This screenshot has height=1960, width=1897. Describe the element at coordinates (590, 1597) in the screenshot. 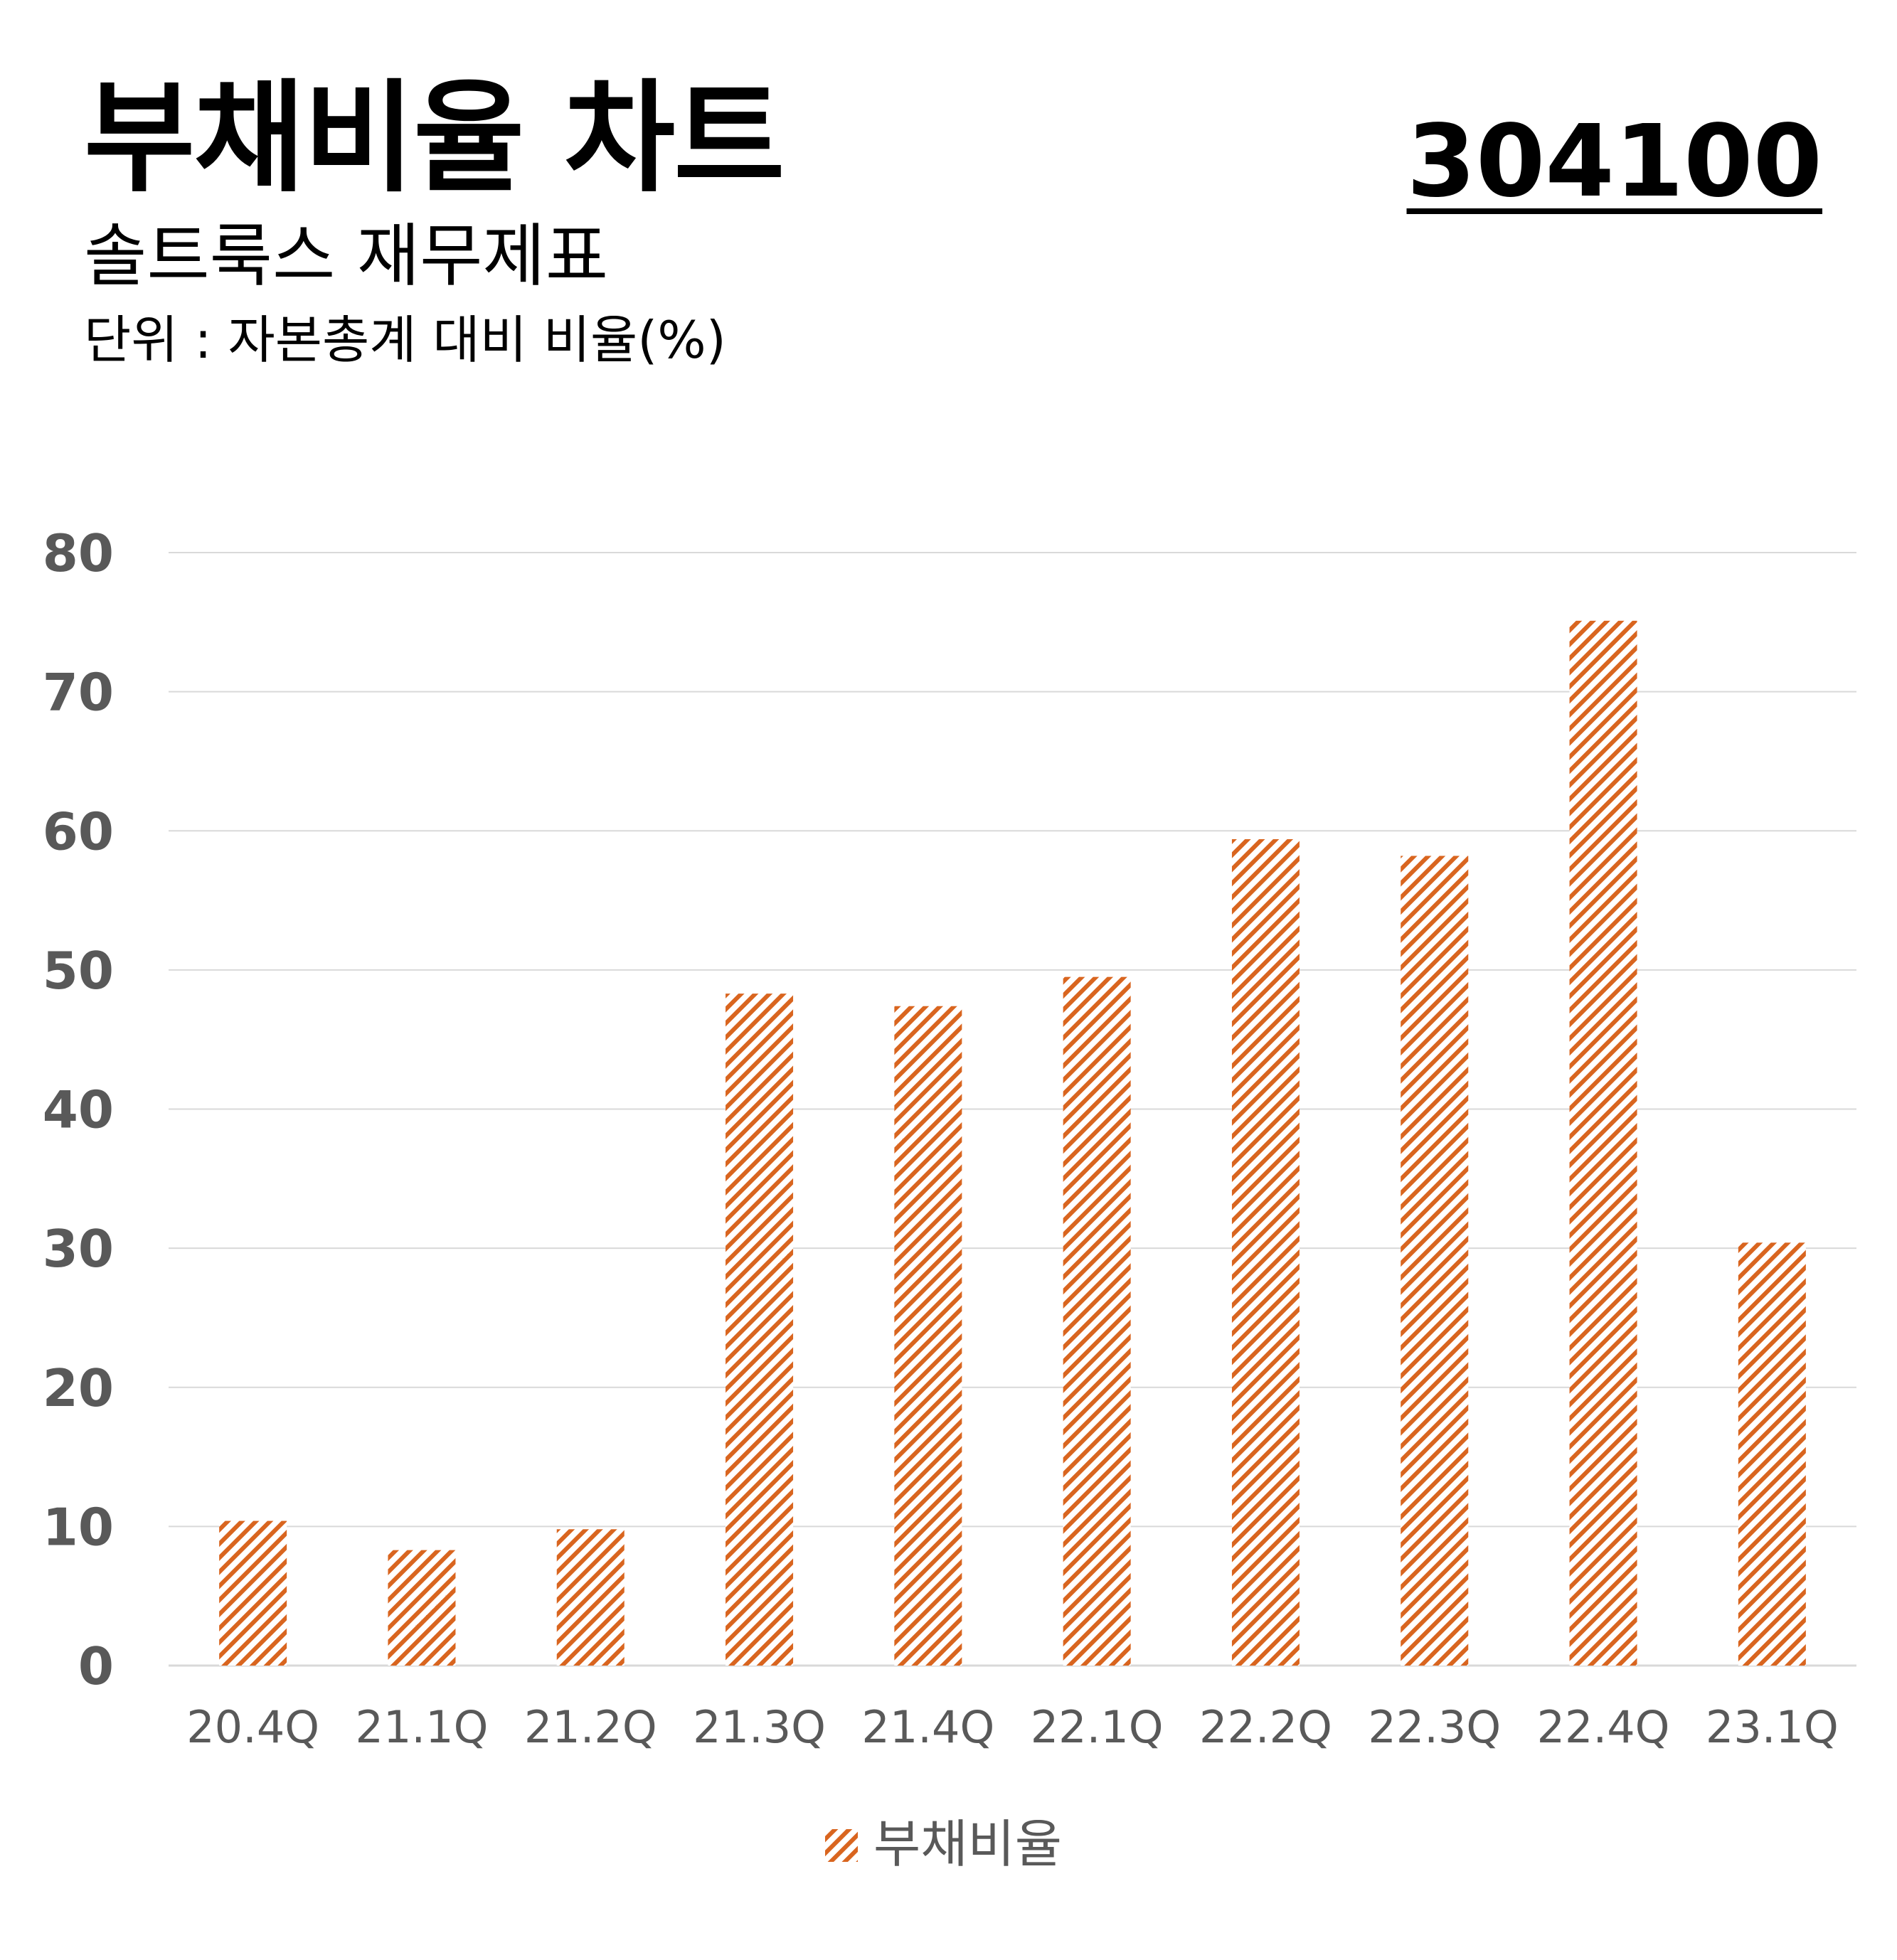

I see `bar-21.2Q` at that location.